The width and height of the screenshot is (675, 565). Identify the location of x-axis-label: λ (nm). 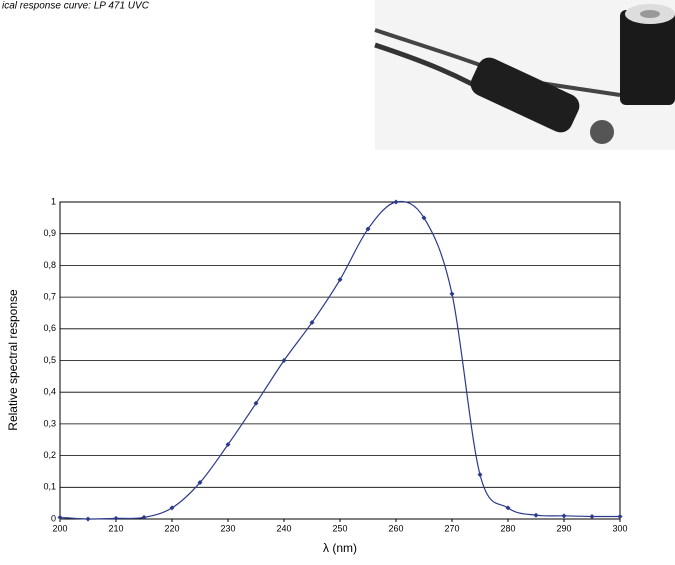
(340, 548).